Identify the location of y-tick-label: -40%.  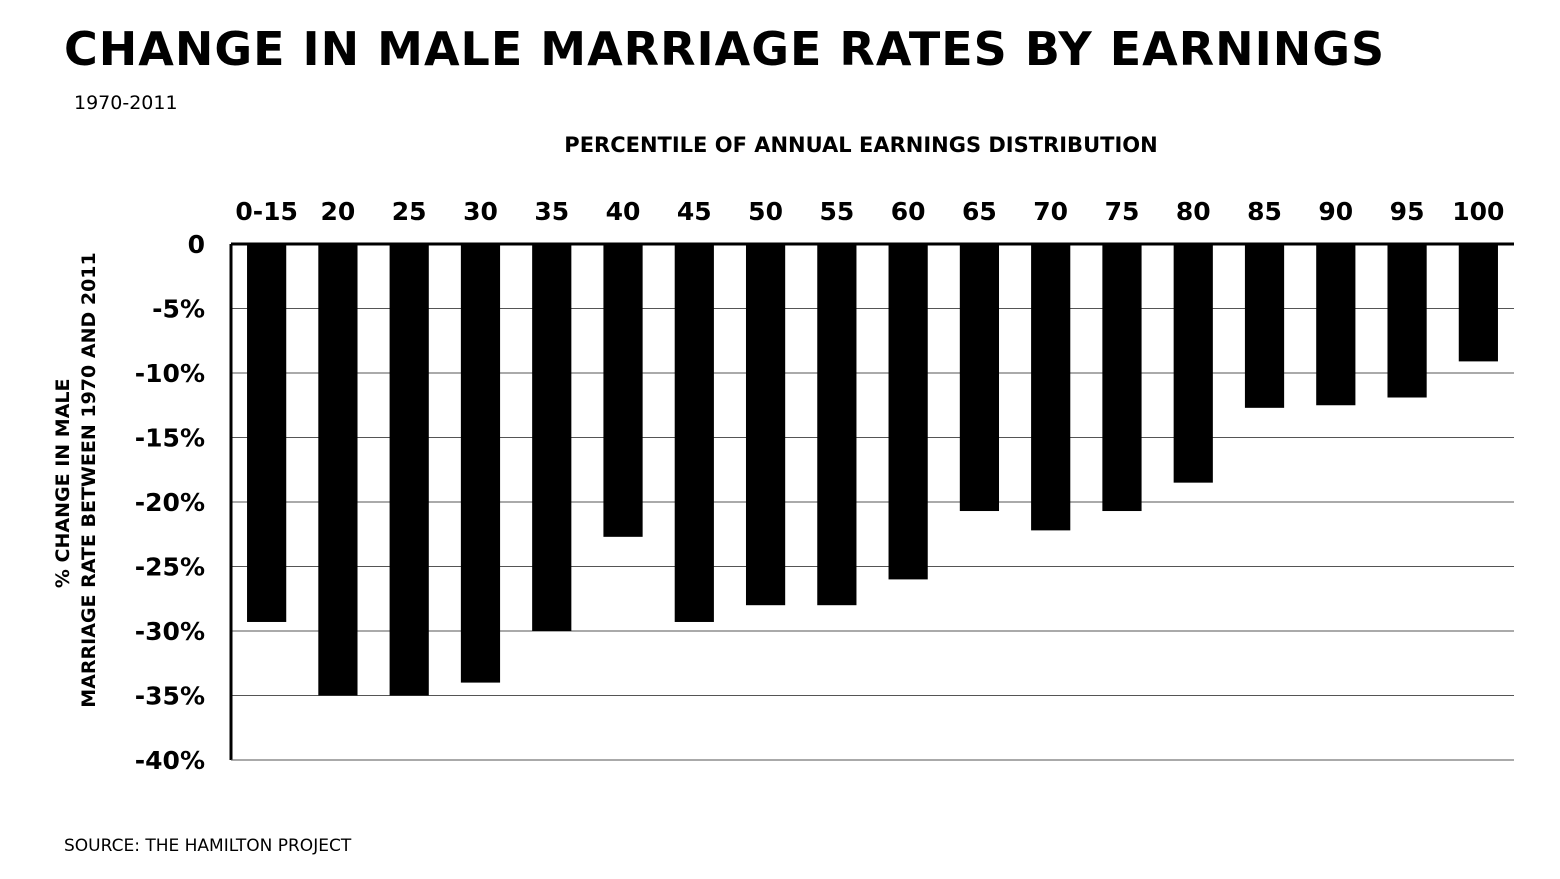
(170, 760).